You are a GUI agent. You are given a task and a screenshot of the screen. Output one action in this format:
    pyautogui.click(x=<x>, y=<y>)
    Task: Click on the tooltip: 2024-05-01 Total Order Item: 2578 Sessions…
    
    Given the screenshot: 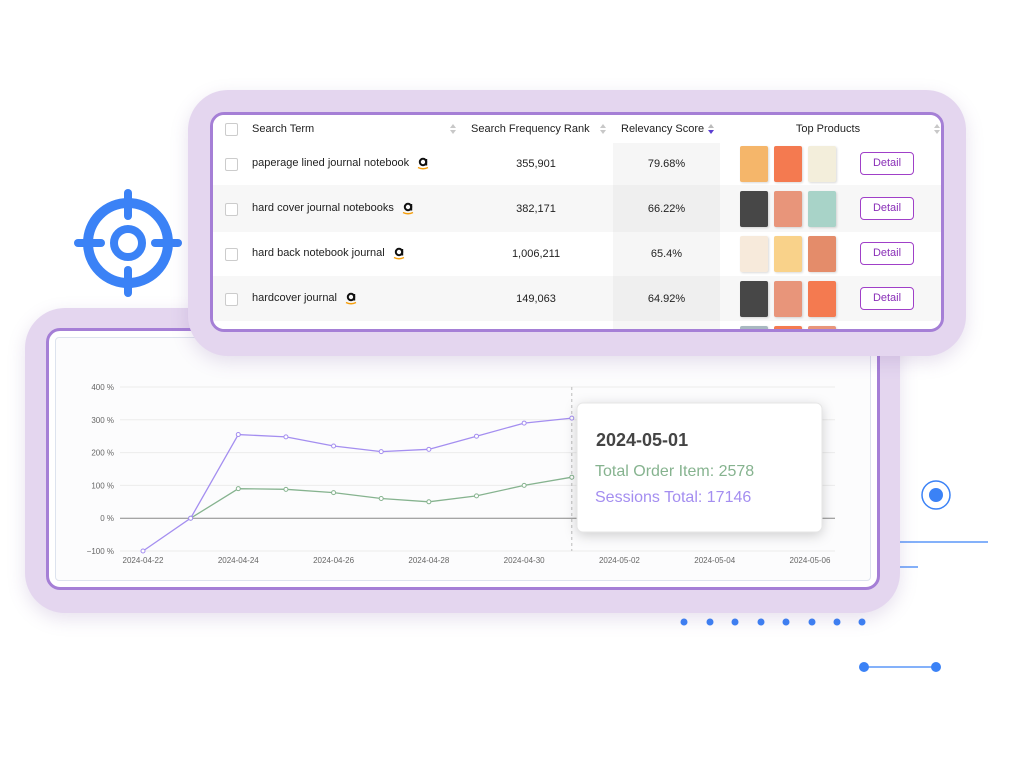 What is the action you would take?
    pyautogui.click(x=699, y=467)
    